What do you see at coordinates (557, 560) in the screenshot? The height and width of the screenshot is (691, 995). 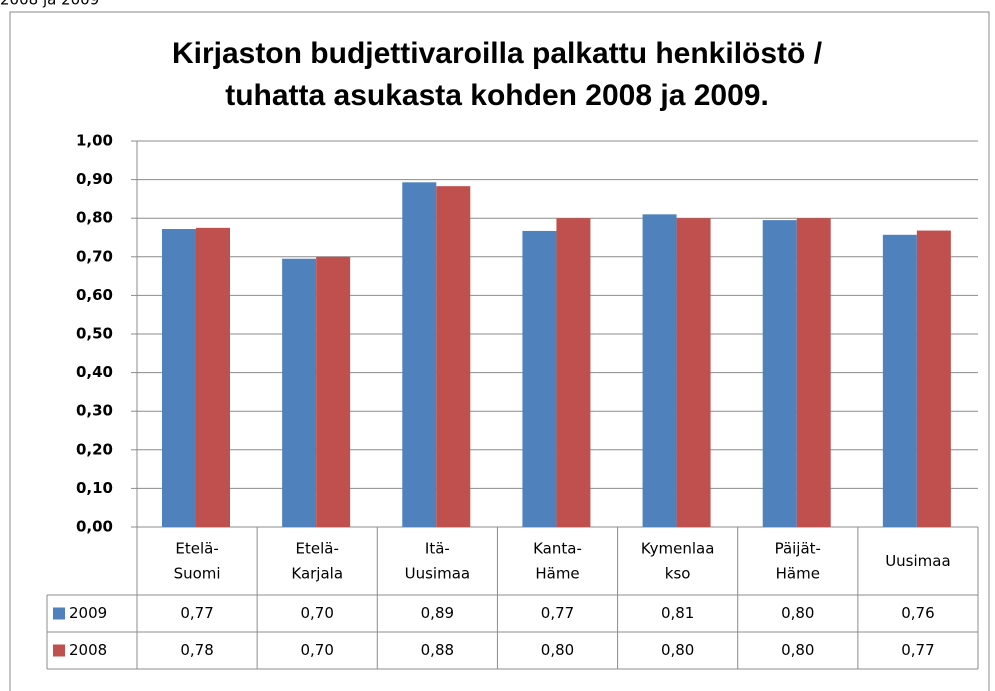 I see `x-tick-label: Kanta-Häme` at bounding box center [557, 560].